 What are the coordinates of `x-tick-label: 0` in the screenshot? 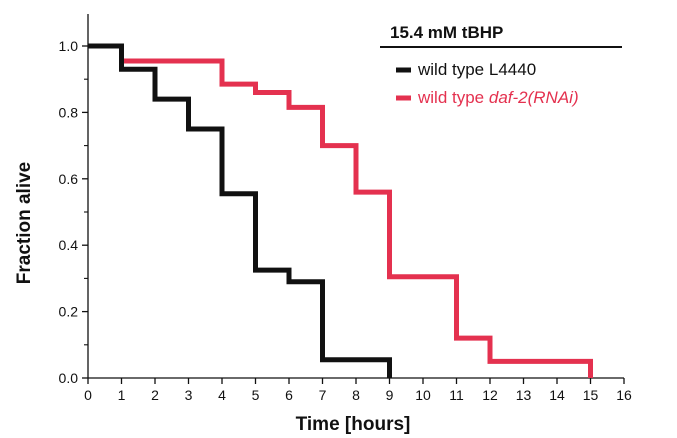 It's located at (88, 395).